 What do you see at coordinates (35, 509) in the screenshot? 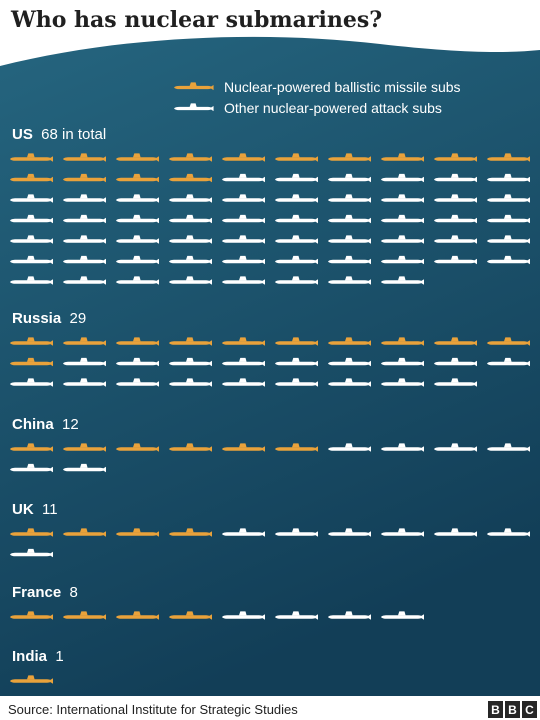
I see `country-label: UK 11` at bounding box center [35, 509].